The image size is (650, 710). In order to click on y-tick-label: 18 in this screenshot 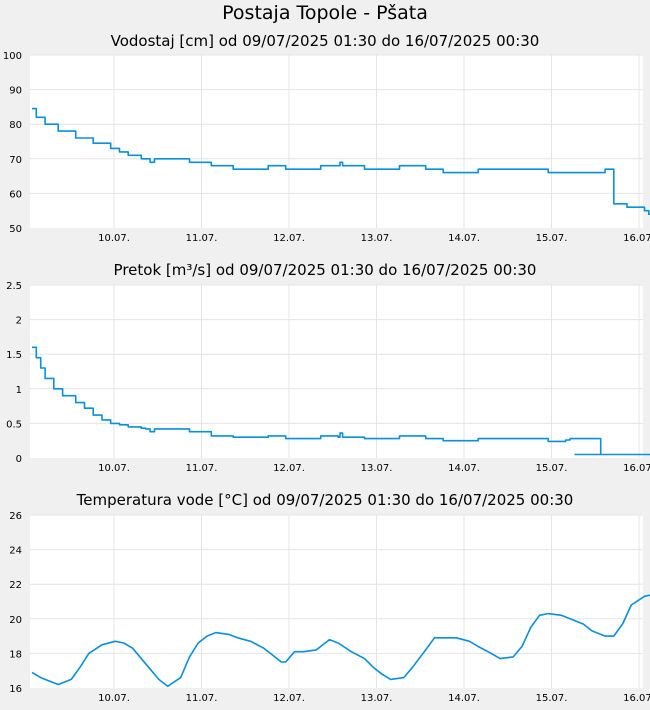, I will do `click(15, 654)`.